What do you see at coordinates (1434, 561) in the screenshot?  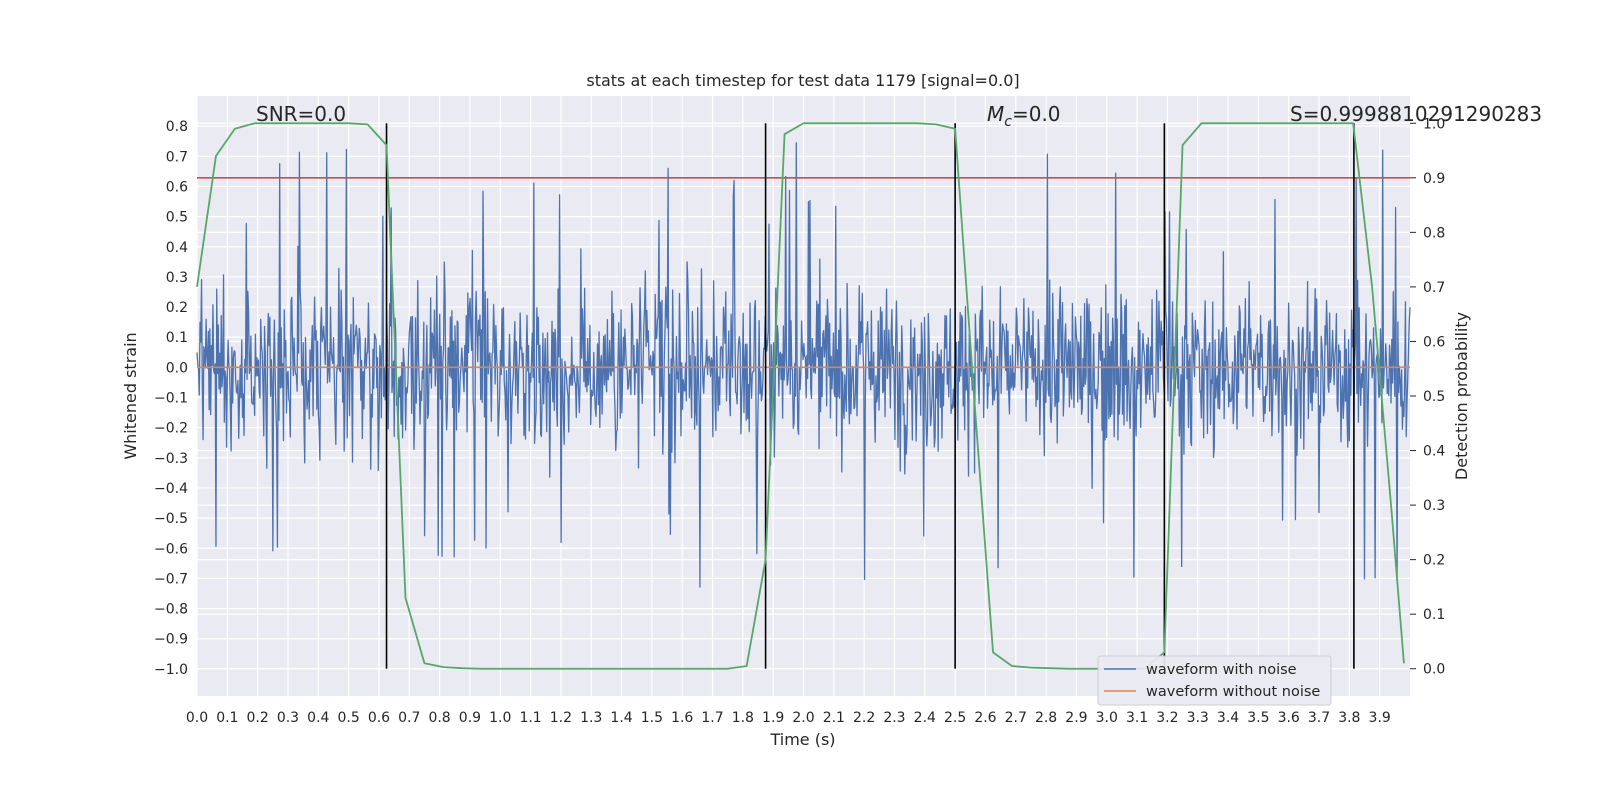 I see `y2-tick-label: 0.2` at bounding box center [1434, 561].